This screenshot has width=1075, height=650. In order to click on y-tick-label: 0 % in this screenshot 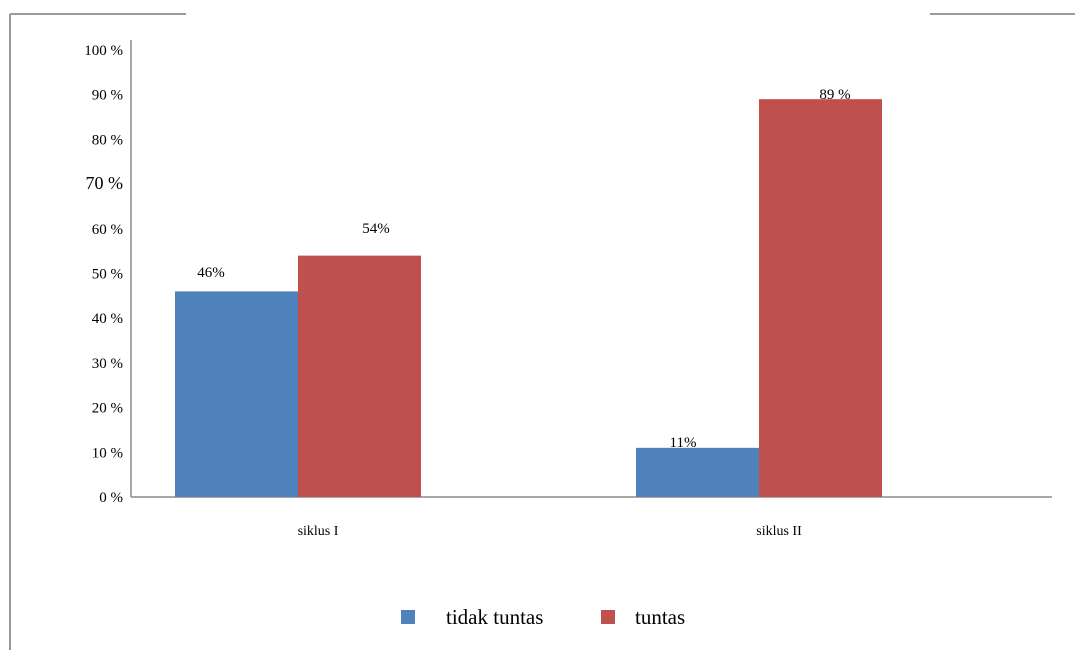, I will do `click(111, 498)`.